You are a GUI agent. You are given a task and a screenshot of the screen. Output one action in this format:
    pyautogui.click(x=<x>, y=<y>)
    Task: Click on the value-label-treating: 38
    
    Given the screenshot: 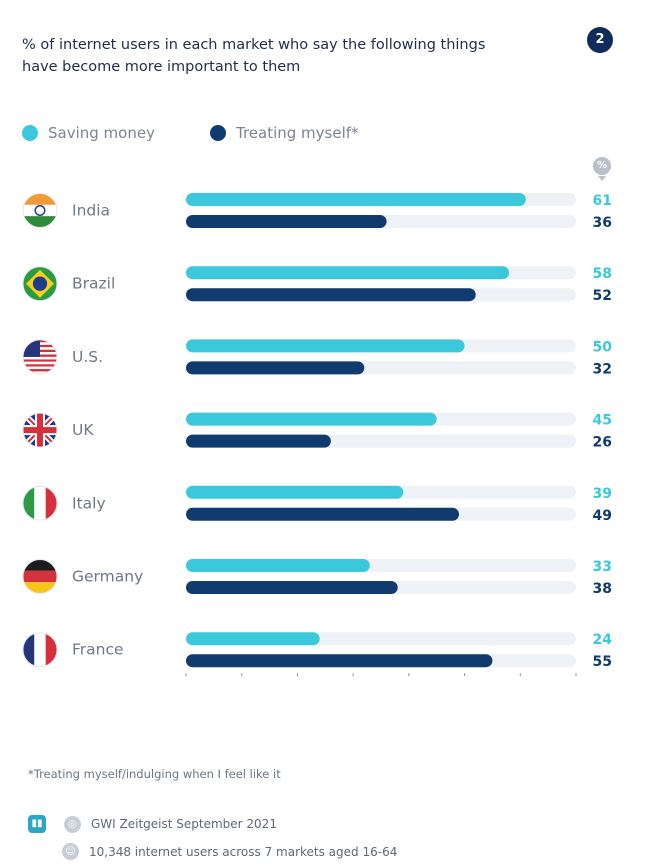 What is the action you would take?
    pyautogui.click(x=602, y=589)
    